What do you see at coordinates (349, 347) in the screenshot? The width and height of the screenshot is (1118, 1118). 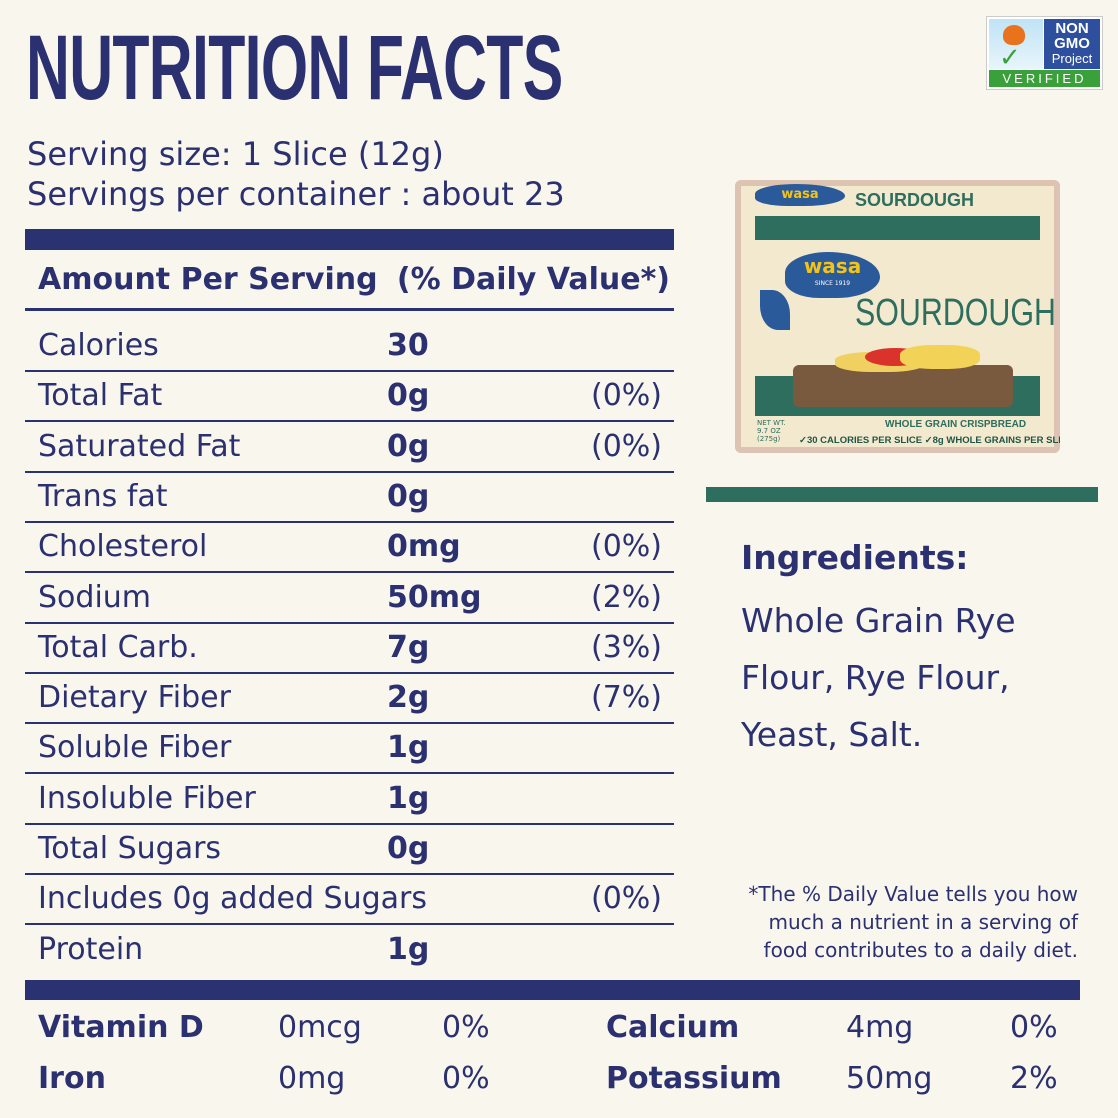 I see `nutrient-row: Calories 30` at bounding box center [349, 347].